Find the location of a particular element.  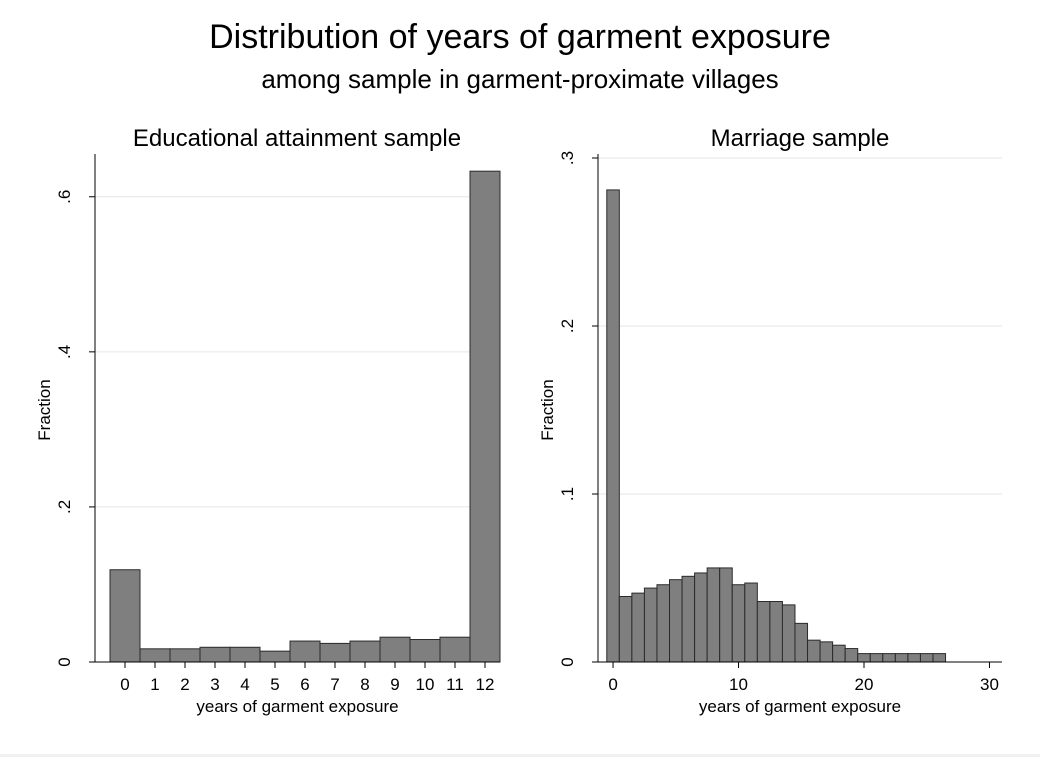

panel-2-y-tick-label: .1 is located at coordinates (567, 494).